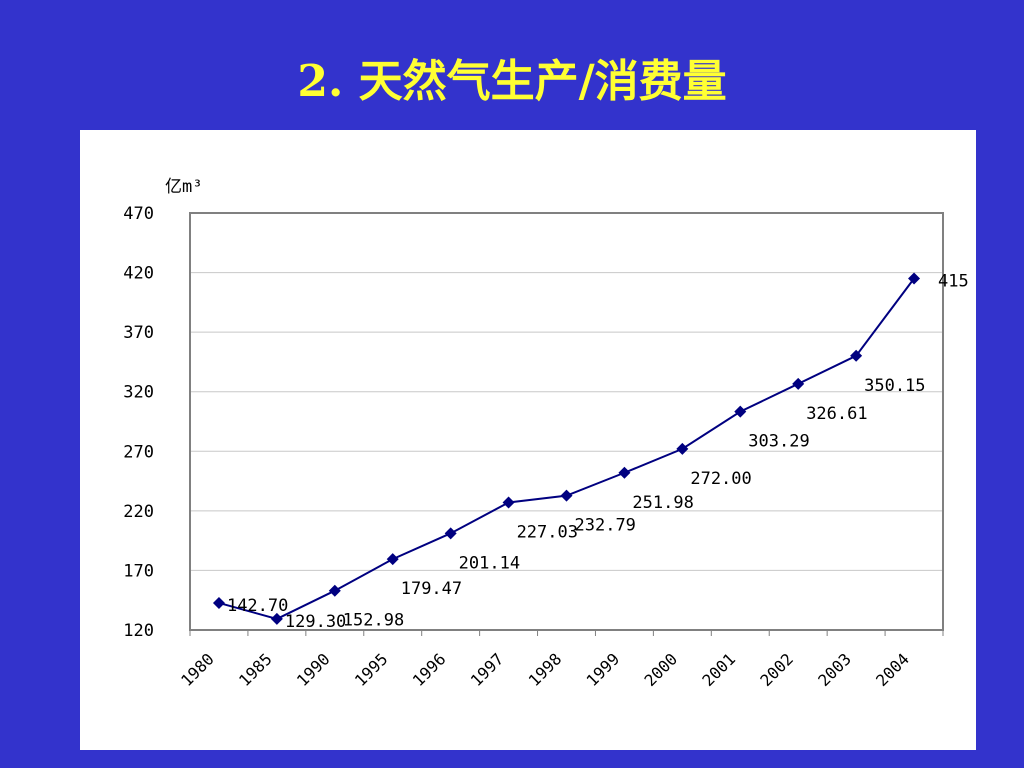  Describe the element at coordinates (892, 669) in the screenshot. I see `x-tick-label: 2004` at that location.